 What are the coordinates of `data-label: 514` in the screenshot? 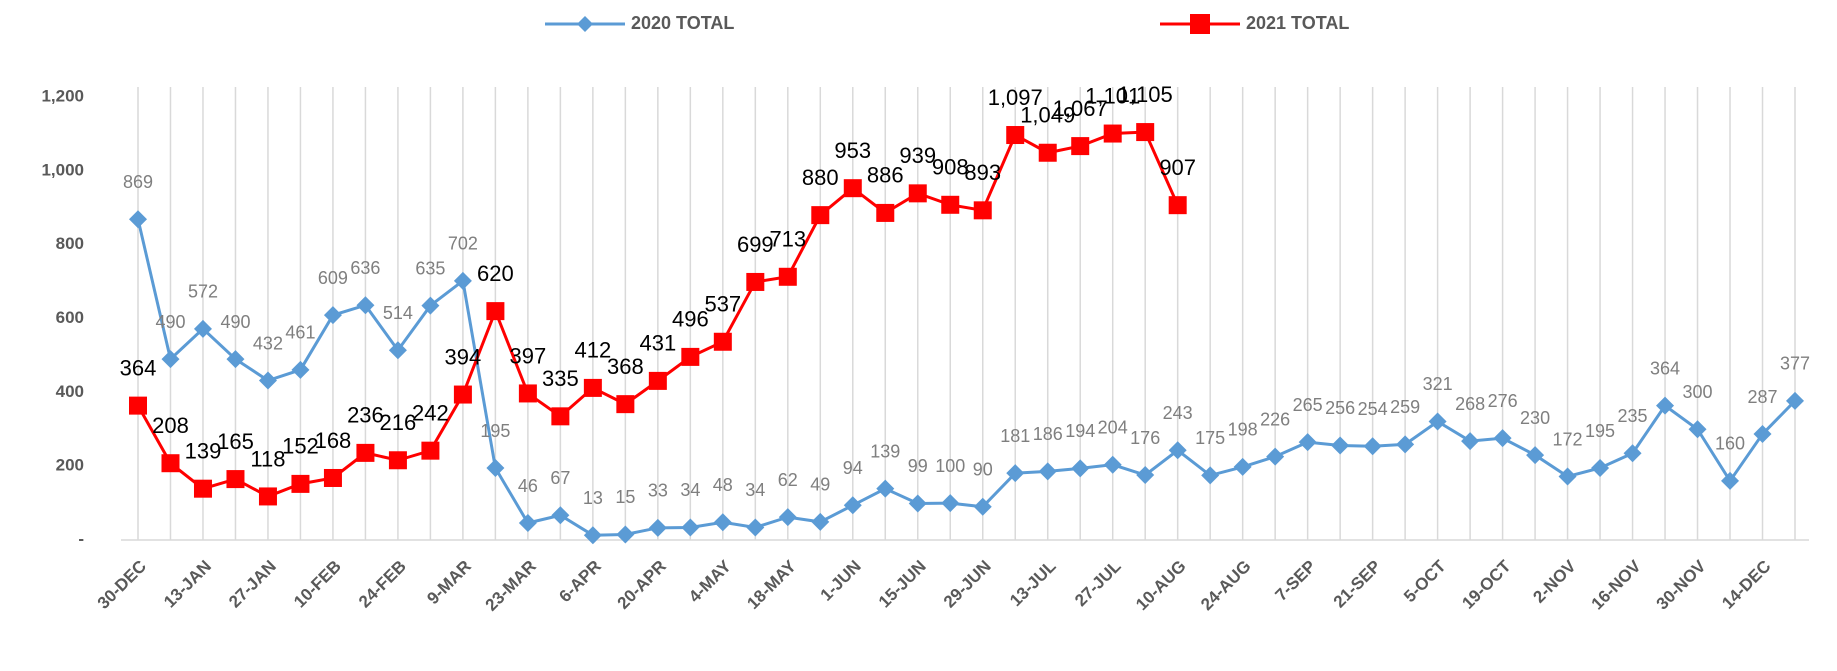 It's located at (398, 313).